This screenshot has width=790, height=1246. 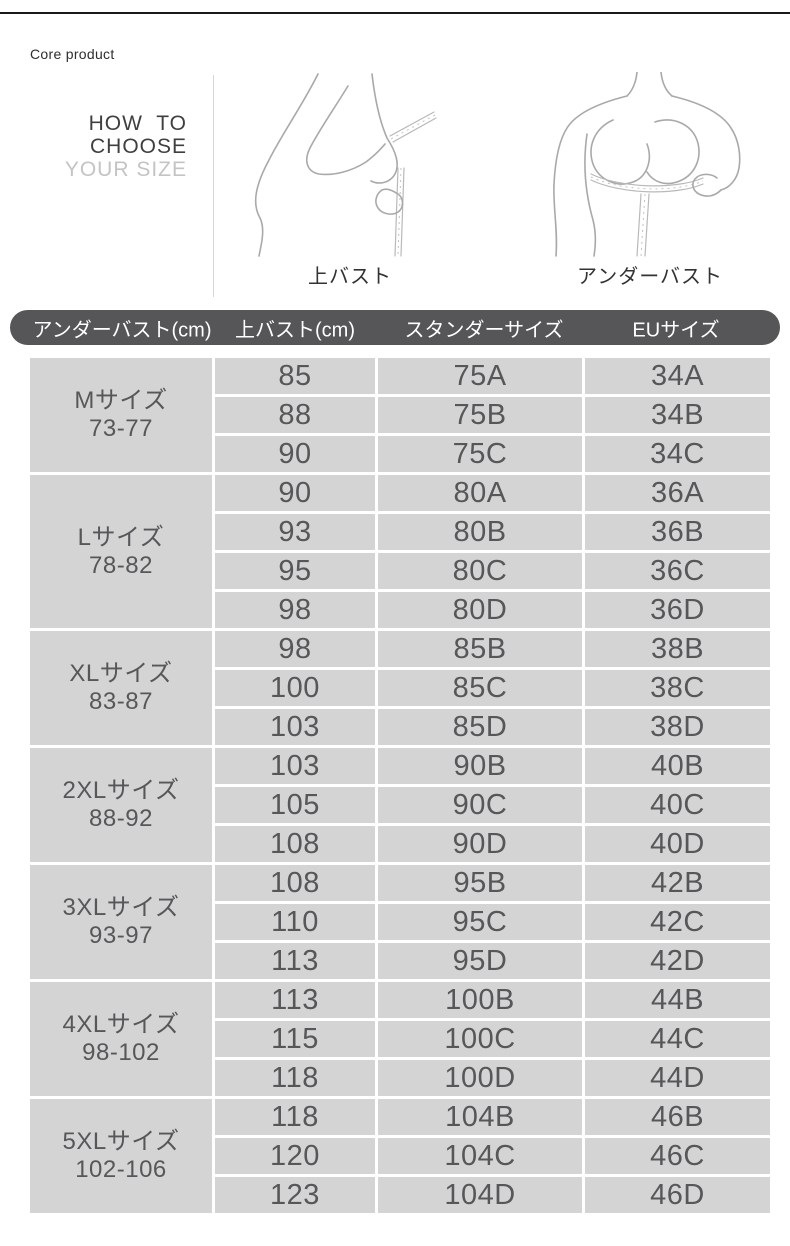 I want to click on core-product-label: Core product, so click(x=72, y=54).